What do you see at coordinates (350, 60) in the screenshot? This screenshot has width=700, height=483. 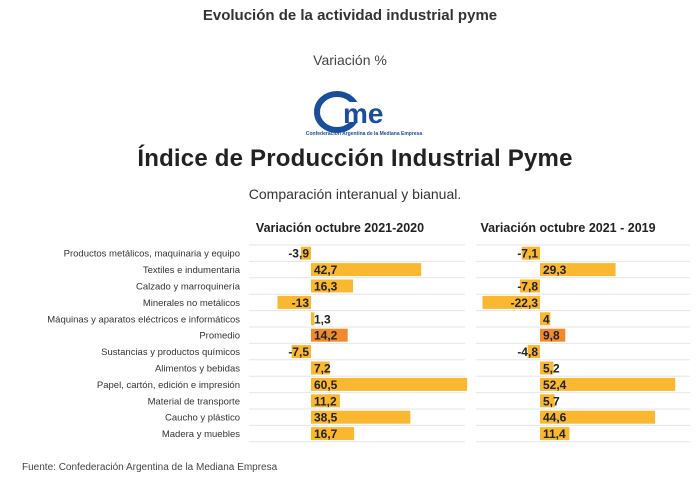 I see `header-subtitle: Variación %` at bounding box center [350, 60].